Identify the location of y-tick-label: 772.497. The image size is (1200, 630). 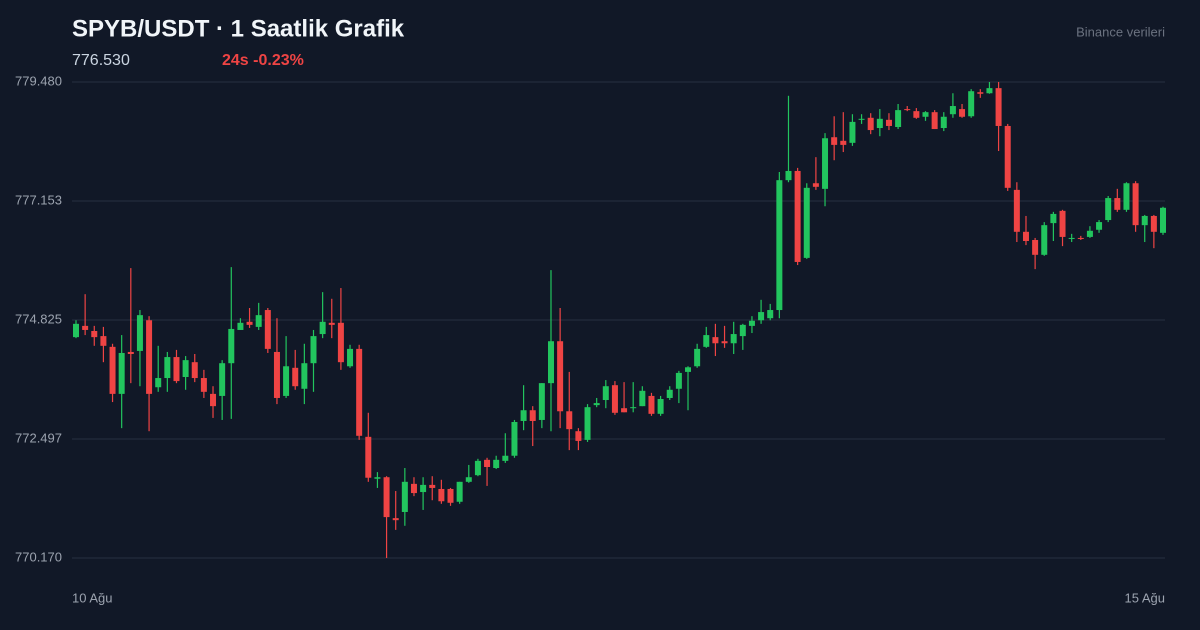
(38, 437).